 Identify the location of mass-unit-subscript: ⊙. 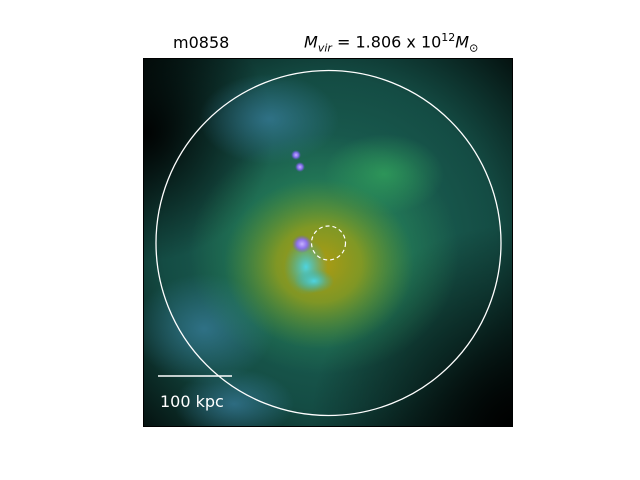
(474, 48).